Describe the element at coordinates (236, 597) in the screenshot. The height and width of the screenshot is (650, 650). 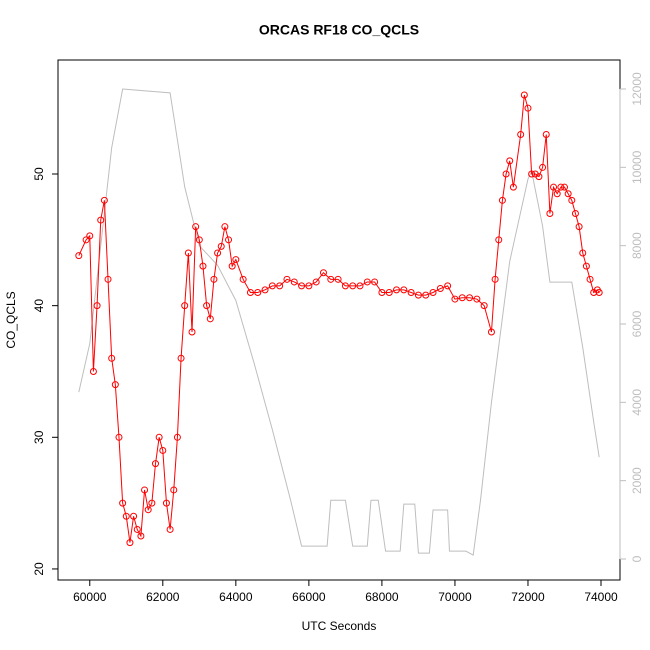
I see `x-tick-label: 64000` at that location.